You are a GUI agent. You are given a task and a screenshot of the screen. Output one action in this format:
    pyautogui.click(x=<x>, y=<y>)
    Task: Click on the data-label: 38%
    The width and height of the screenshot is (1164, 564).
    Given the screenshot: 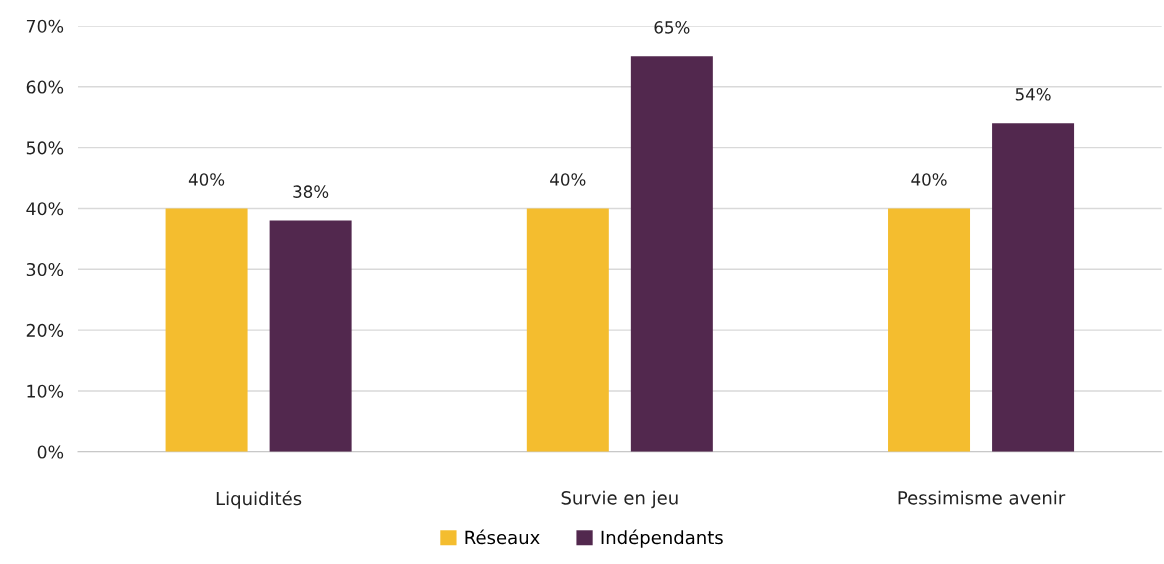 What is the action you would take?
    pyautogui.click(x=311, y=191)
    